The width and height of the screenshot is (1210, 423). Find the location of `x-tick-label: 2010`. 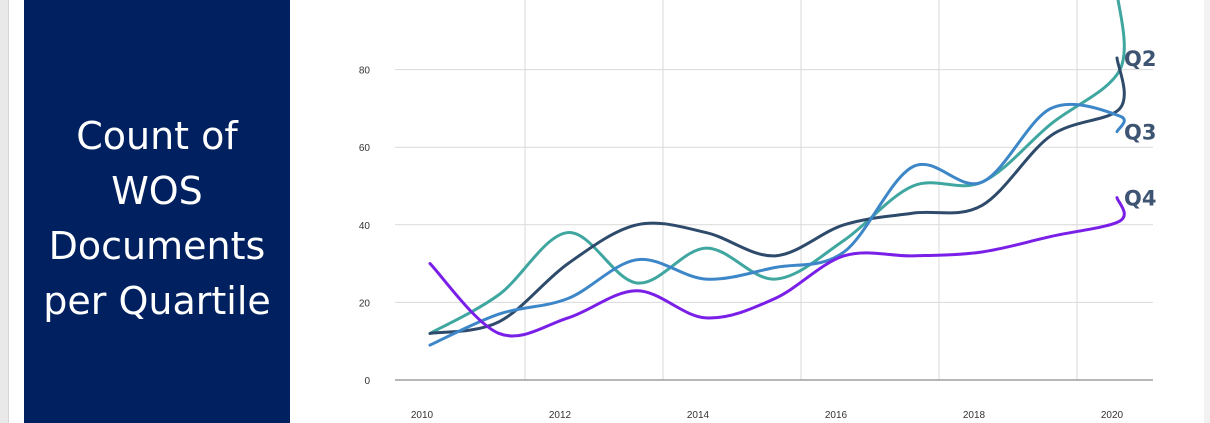

x-tick-label: 2010 is located at coordinates (422, 415).